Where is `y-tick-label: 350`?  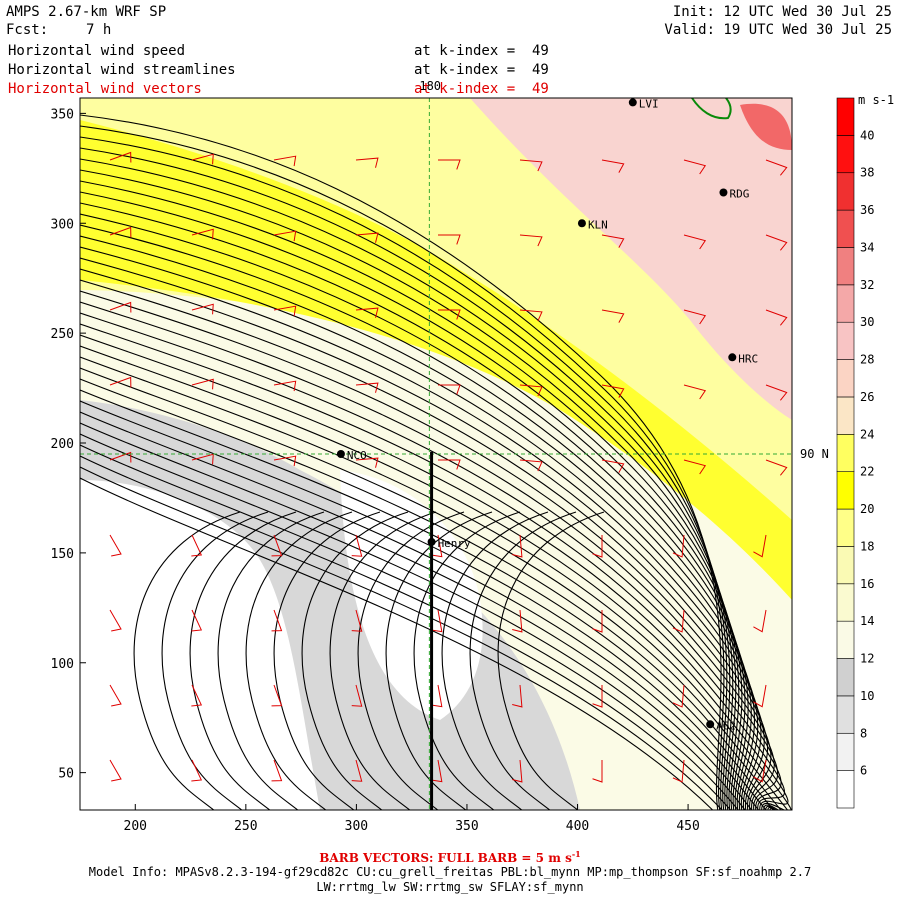 y-tick-label: 350 is located at coordinates (62, 114).